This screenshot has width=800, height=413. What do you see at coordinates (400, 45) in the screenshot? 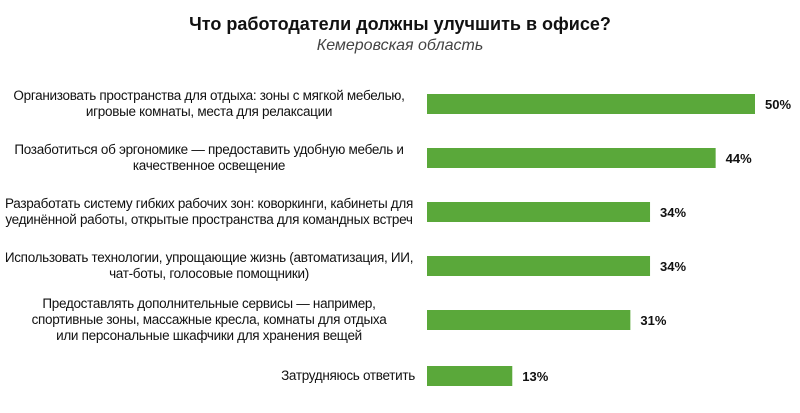
I see `chart-subtitle: Кемеровская область` at bounding box center [400, 45].